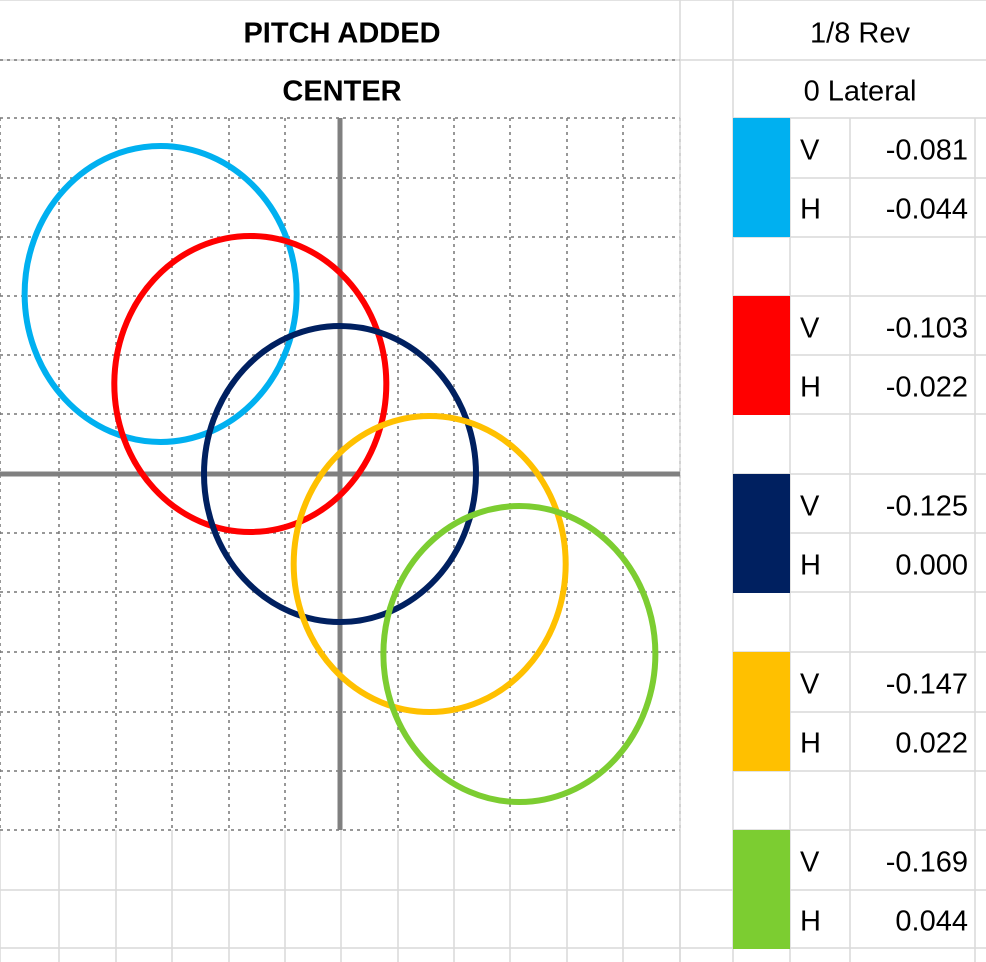  What do you see at coordinates (927, 863) in the screenshot?
I see `v-value: -0.169` at bounding box center [927, 863].